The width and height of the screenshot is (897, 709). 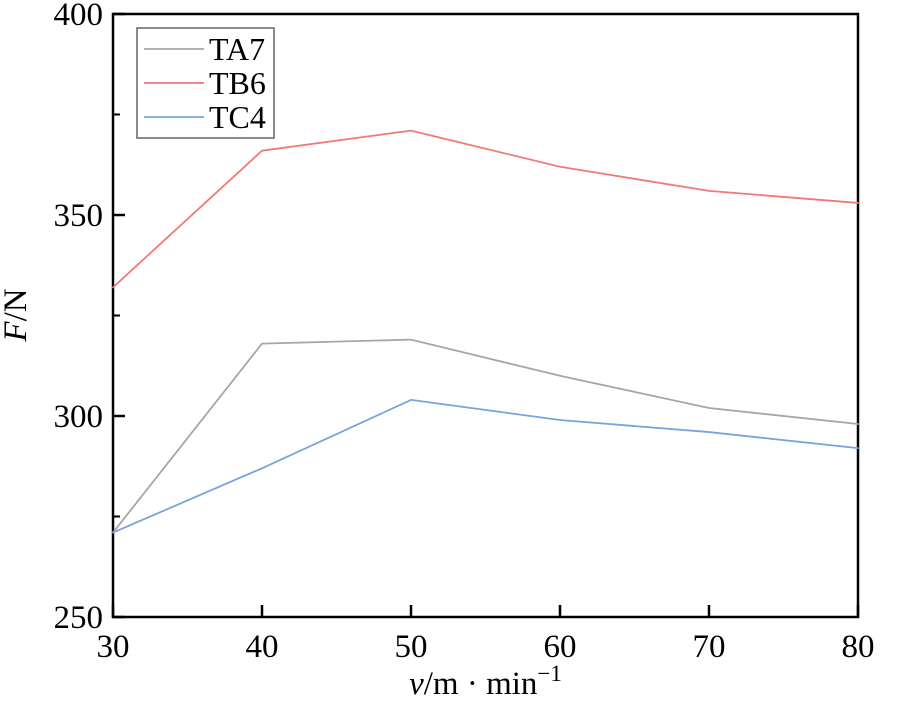 What do you see at coordinates (709, 647) in the screenshot?
I see `x-tick-label: 70` at bounding box center [709, 647].